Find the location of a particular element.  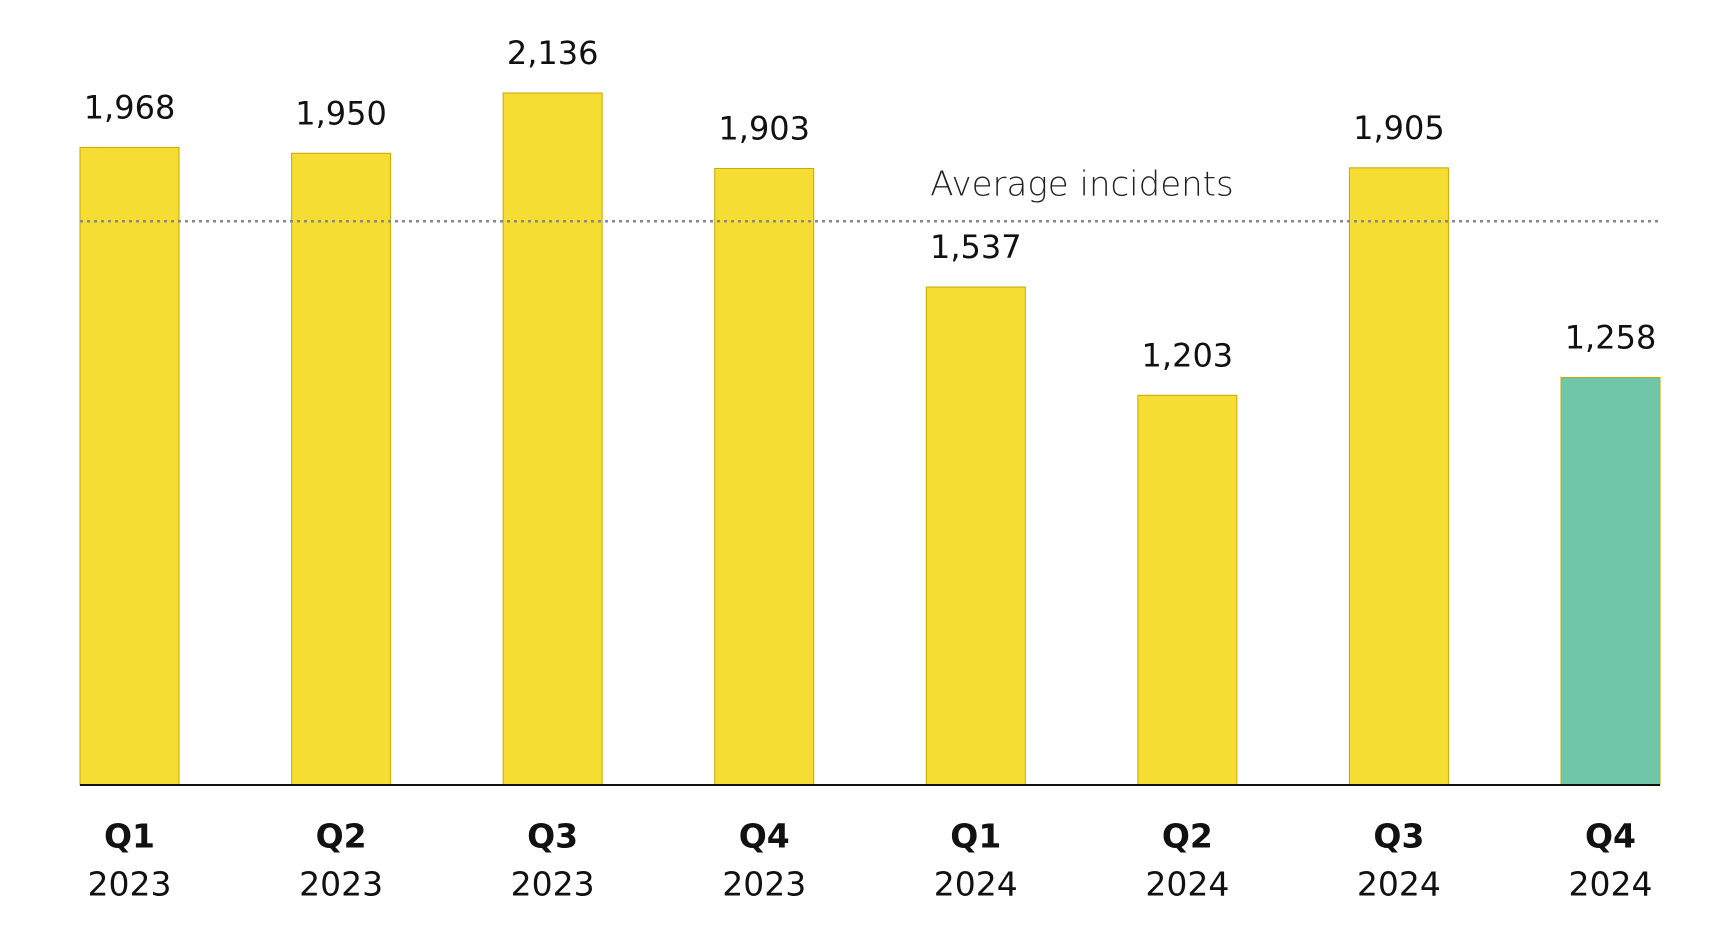

average-label: Average incidents is located at coordinates (1081, 185).